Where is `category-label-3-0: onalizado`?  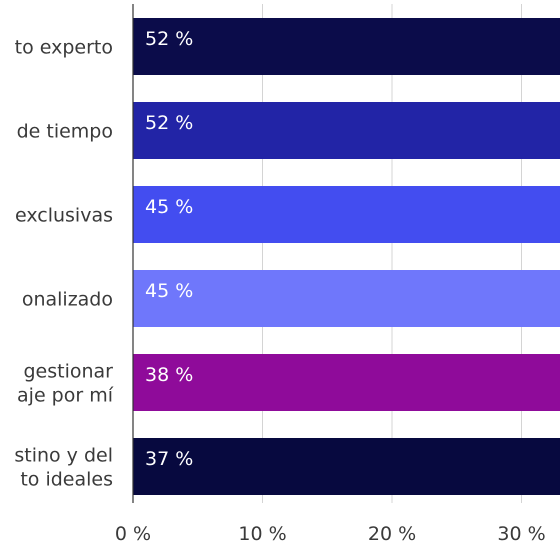 category-label-3-0: onalizado is located at coordinates (67, 300).